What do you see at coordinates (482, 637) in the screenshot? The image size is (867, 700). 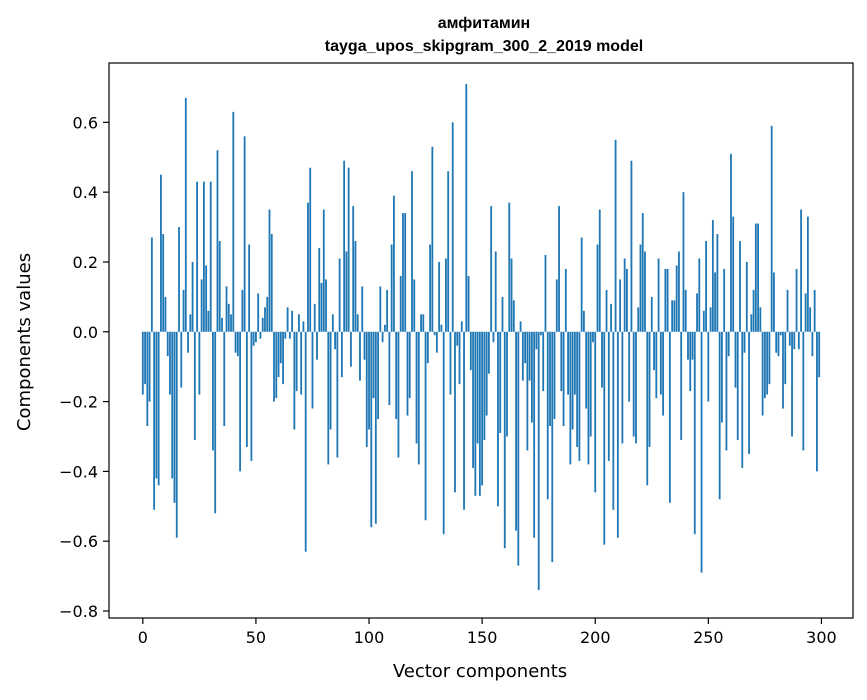 I see `x-tick-label: 150` at bounding box center [482, 637].